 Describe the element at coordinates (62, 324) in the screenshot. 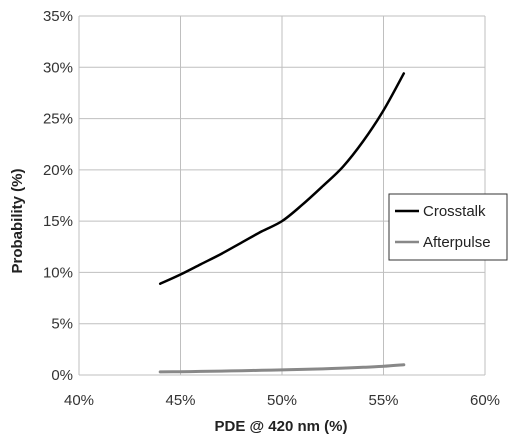

I see `y-tick-label: 5%` at that location.